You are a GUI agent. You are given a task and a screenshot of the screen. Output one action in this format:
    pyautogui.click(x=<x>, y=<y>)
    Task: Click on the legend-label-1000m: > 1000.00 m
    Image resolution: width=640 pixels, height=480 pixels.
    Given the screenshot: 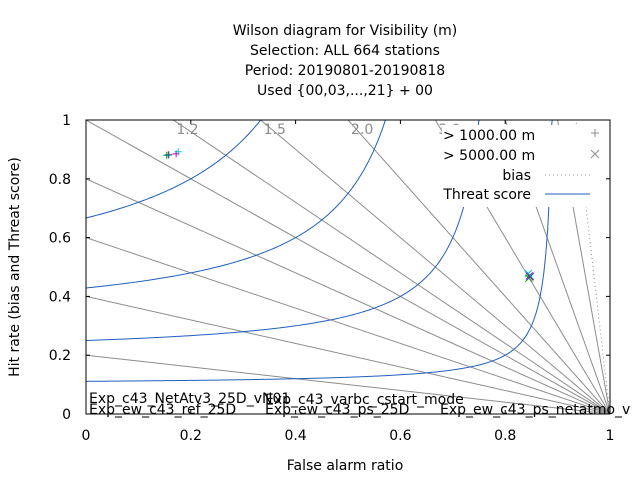 What is the action you would take?
    pyautogui.click(x=489, y=136)
    